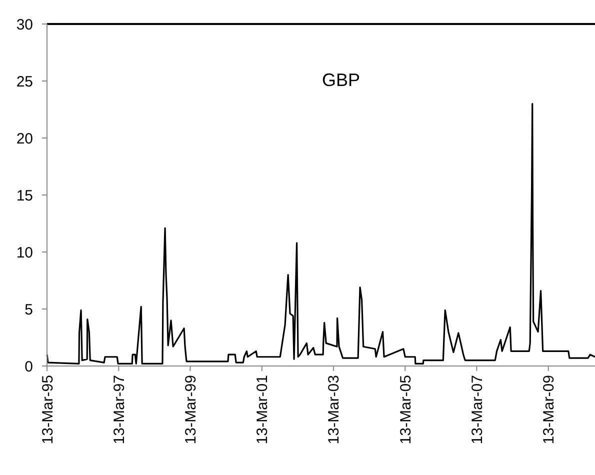  Describe the element at coordinates (477, 409) in the screenshot. I see `x-tick-label: 13-Mar-07` at that location.